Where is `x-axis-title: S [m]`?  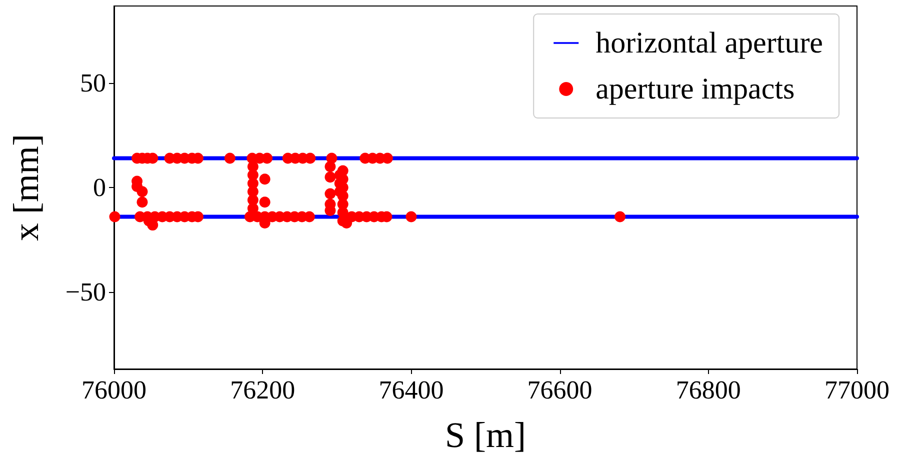 x-axis-title: S [m] is located at coordinates (485, 435).